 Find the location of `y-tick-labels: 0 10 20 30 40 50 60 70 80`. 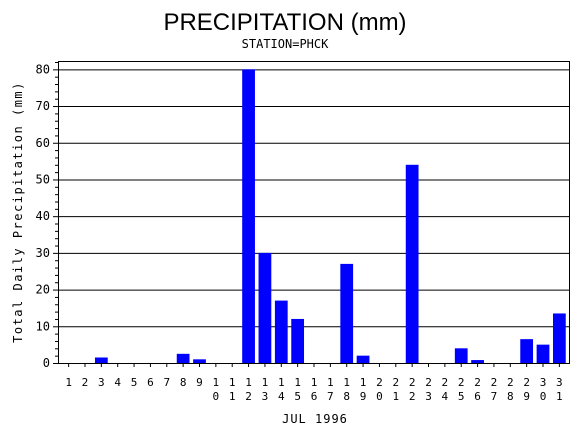

y-tick-labels: 0 10 20 30 40 50 60 70 80 is located at coordinates (43, 216).